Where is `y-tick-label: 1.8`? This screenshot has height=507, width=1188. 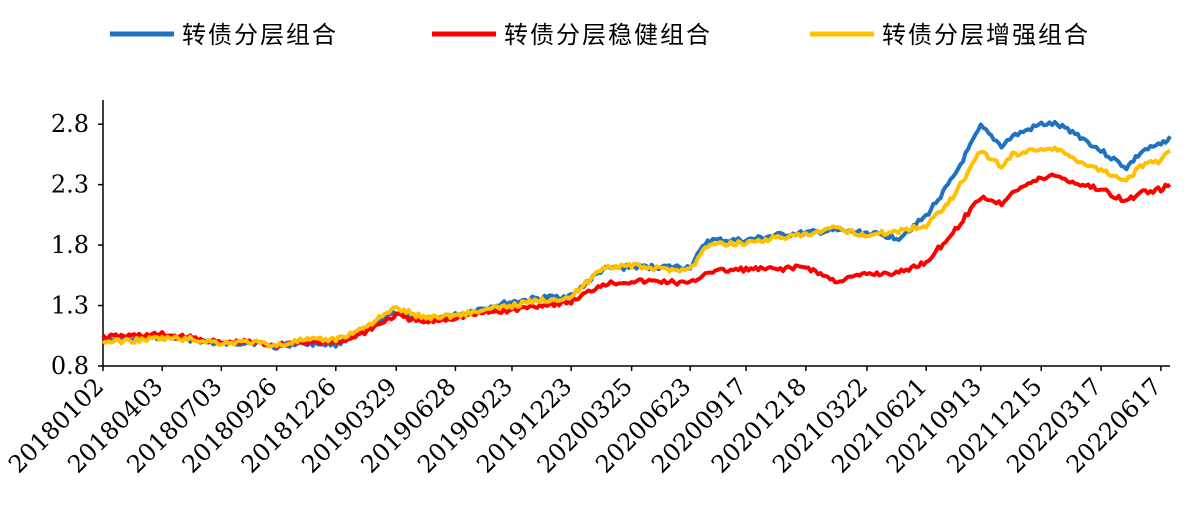 y-tick-label: 1.8 is located at coordinates (70, 245).